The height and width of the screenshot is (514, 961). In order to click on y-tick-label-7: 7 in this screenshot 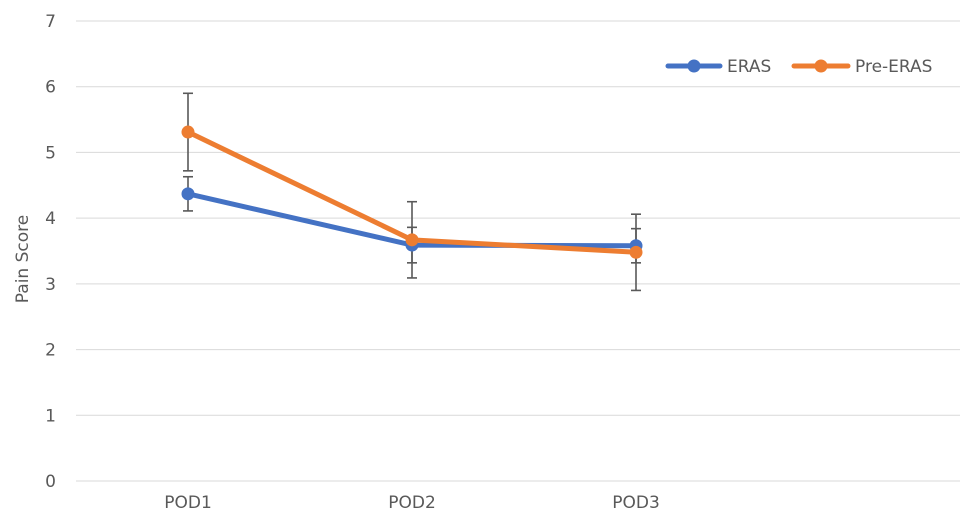, I will do `click(50, 22)`.